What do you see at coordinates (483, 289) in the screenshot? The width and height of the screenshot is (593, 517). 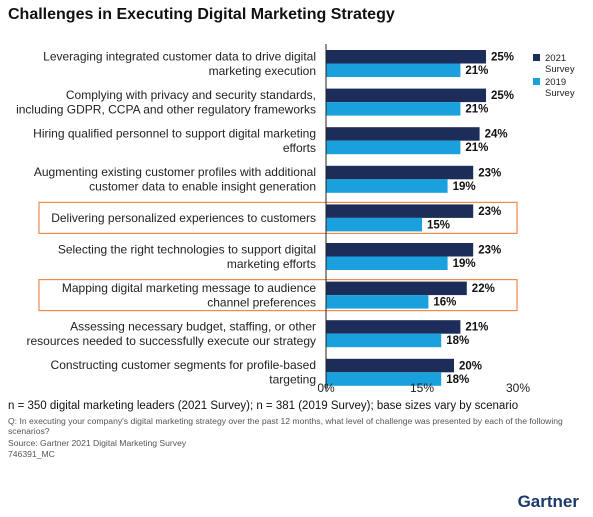 I see `data-label: 22%` at bounding box center [483, 289].